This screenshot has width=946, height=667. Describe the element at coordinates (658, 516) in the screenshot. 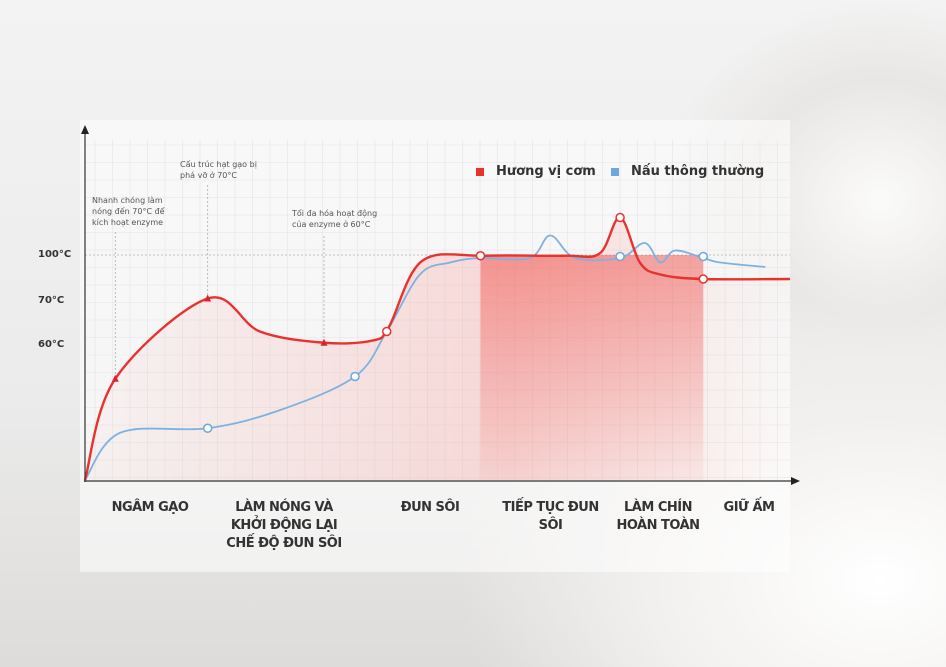

I see `phase-label: LÀM CHÍN HOÀN TOÀN` at that location.